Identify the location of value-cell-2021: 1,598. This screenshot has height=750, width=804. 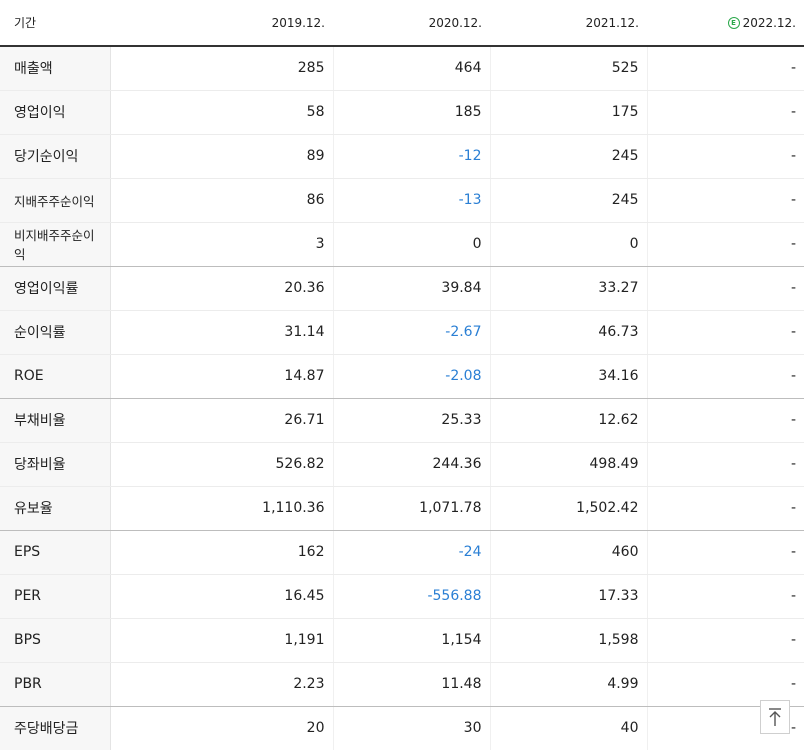
(569, 640).